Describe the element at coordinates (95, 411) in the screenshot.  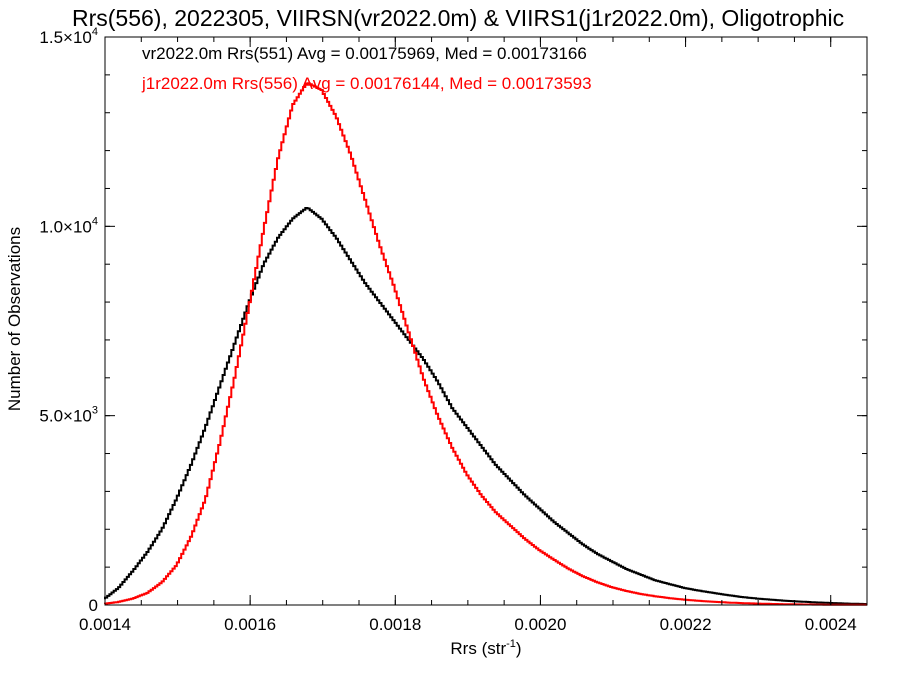
I see `y-tick-exponent: 3` at that location.